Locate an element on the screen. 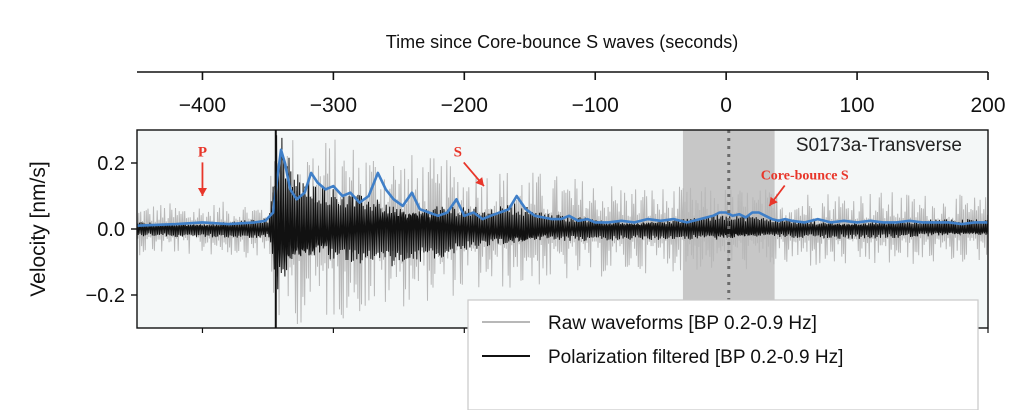 The width and height of the screenshot is (1024, 410). y-axis-tick-label: 0.2 is located at coordinates (111, 164).